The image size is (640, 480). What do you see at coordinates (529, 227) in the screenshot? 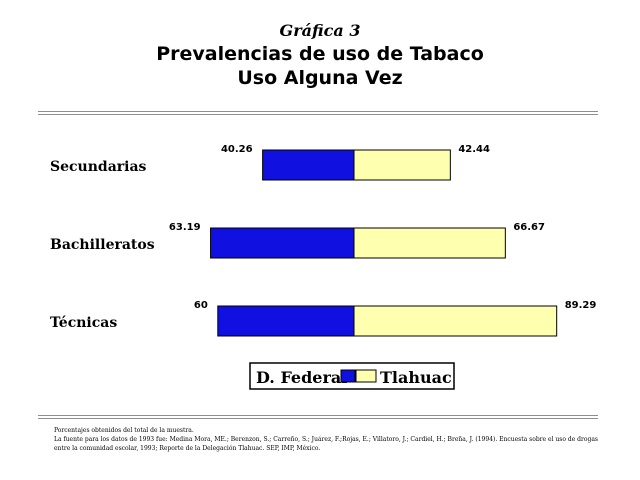
I see `data-label-tlahuac: 66.67` at bounding box center [529, 227].